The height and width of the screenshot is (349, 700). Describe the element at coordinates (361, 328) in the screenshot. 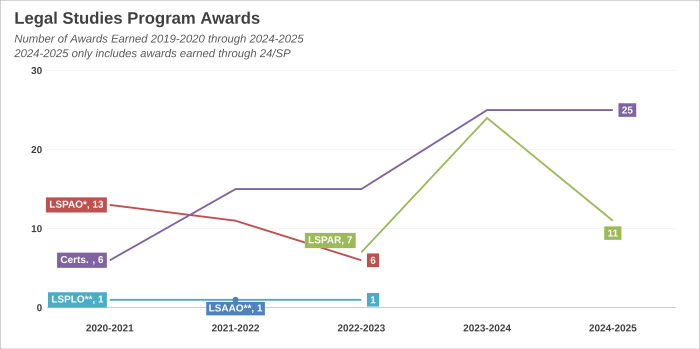

I see `x-tick-label: 2022-2023` at that location.